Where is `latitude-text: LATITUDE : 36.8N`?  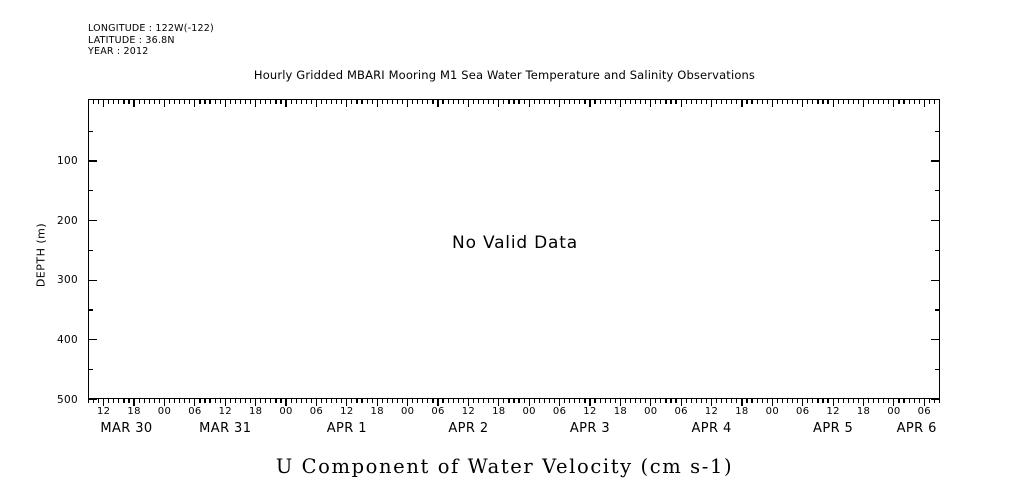 latitude-text: LATITUDE : 36.8N is located at coordinates (131, 40).